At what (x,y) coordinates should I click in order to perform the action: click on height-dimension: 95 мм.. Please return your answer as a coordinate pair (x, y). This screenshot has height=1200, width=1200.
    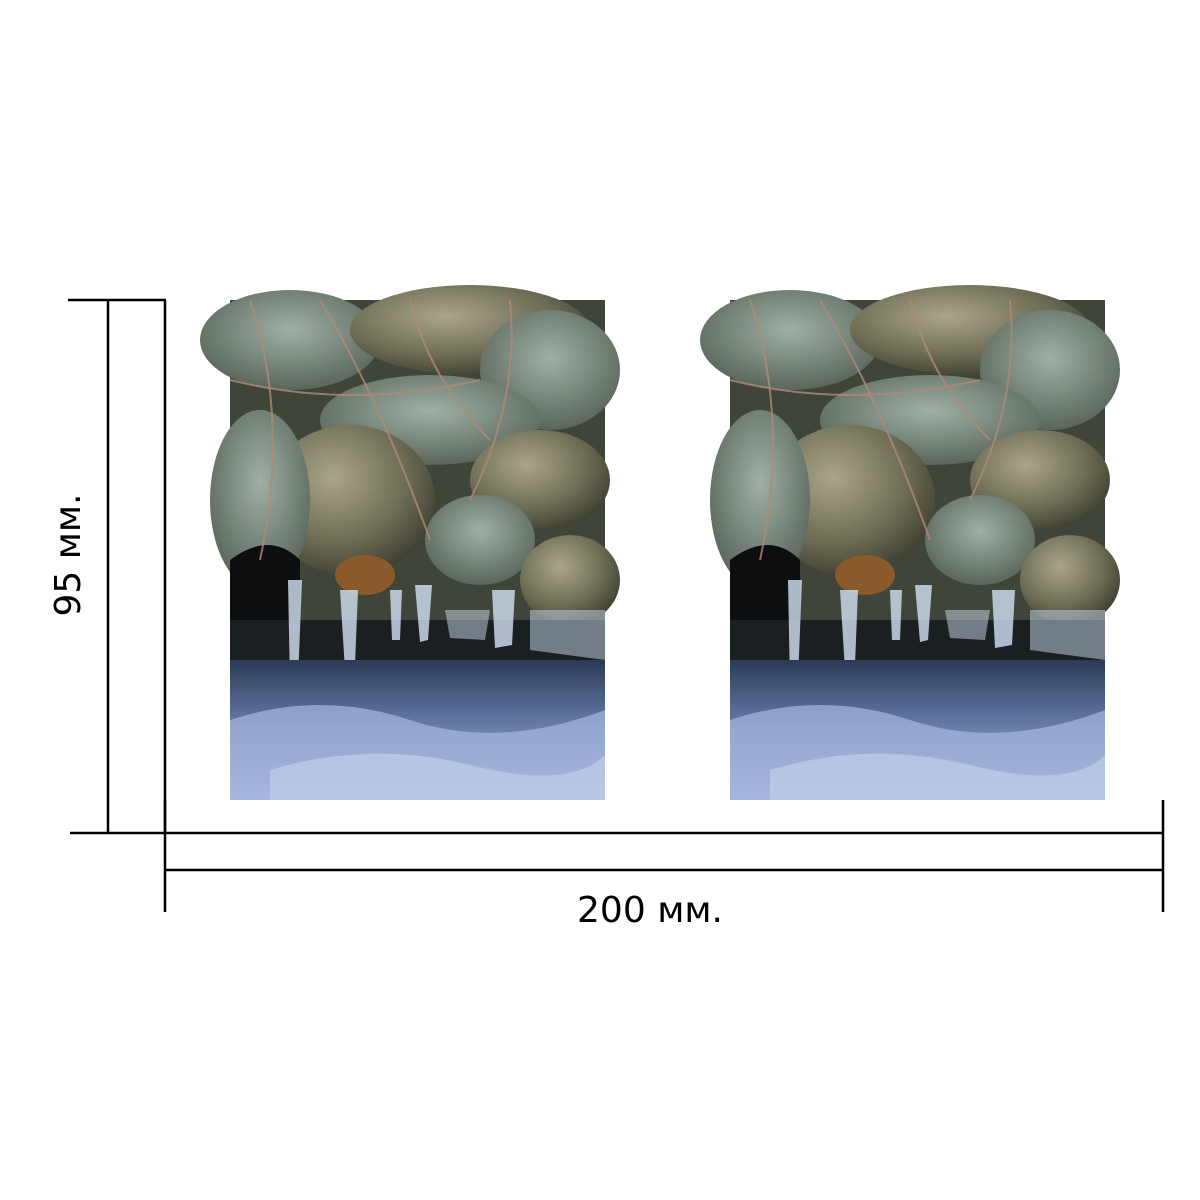
    Looking at the image, I should click on (107, 566).